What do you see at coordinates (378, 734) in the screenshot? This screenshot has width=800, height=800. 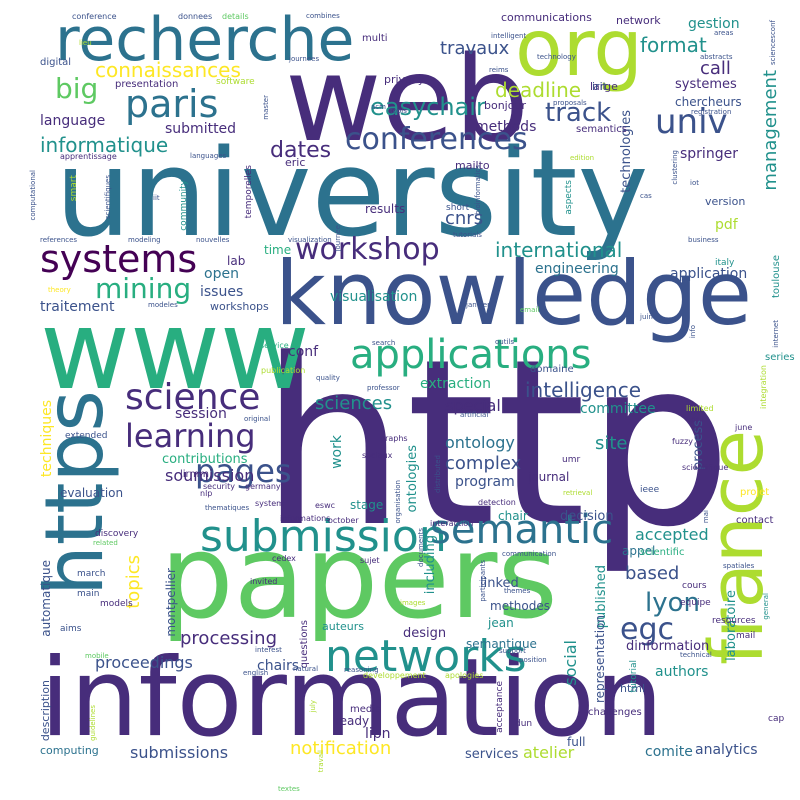 I see `cloud-word-lipn: lipn` at bounding box center [378, 734].